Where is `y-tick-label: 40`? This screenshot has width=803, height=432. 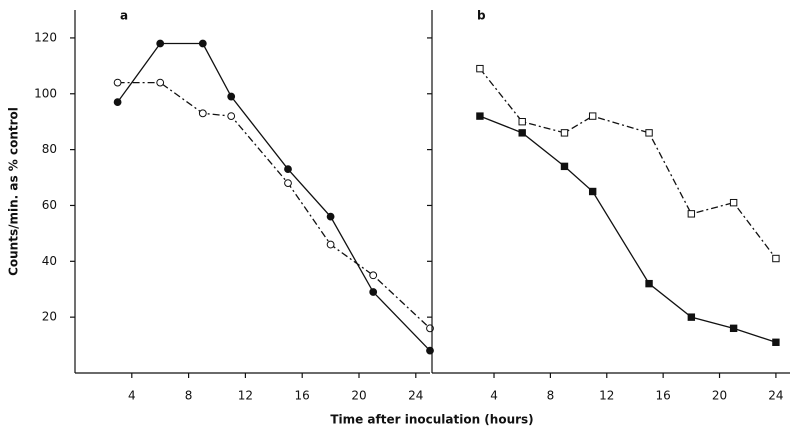 y-tick-label: 40 is located at coordinates (49, 261).